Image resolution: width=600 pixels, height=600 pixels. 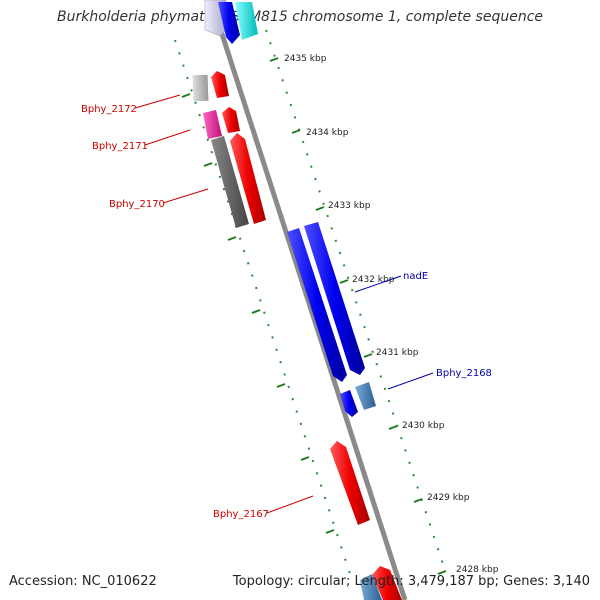 I want to click on kbp-label-2430: 2430 kbp, so click(x=423, y=426).